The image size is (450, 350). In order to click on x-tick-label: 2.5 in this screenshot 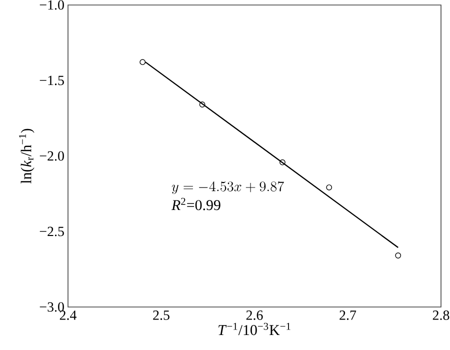, I will do `click(161, 315)`.